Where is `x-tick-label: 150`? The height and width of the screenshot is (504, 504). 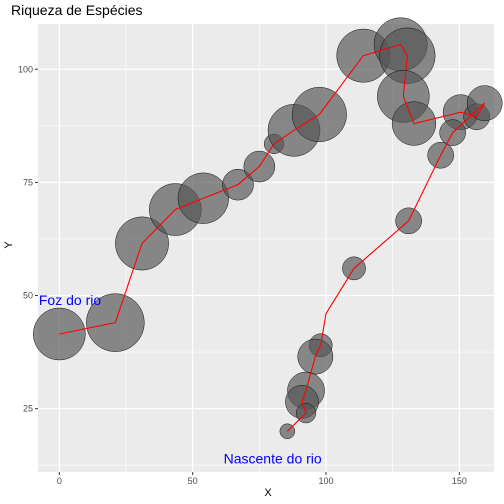 x-tick-label: 150 is located at coordinates (459, 481).